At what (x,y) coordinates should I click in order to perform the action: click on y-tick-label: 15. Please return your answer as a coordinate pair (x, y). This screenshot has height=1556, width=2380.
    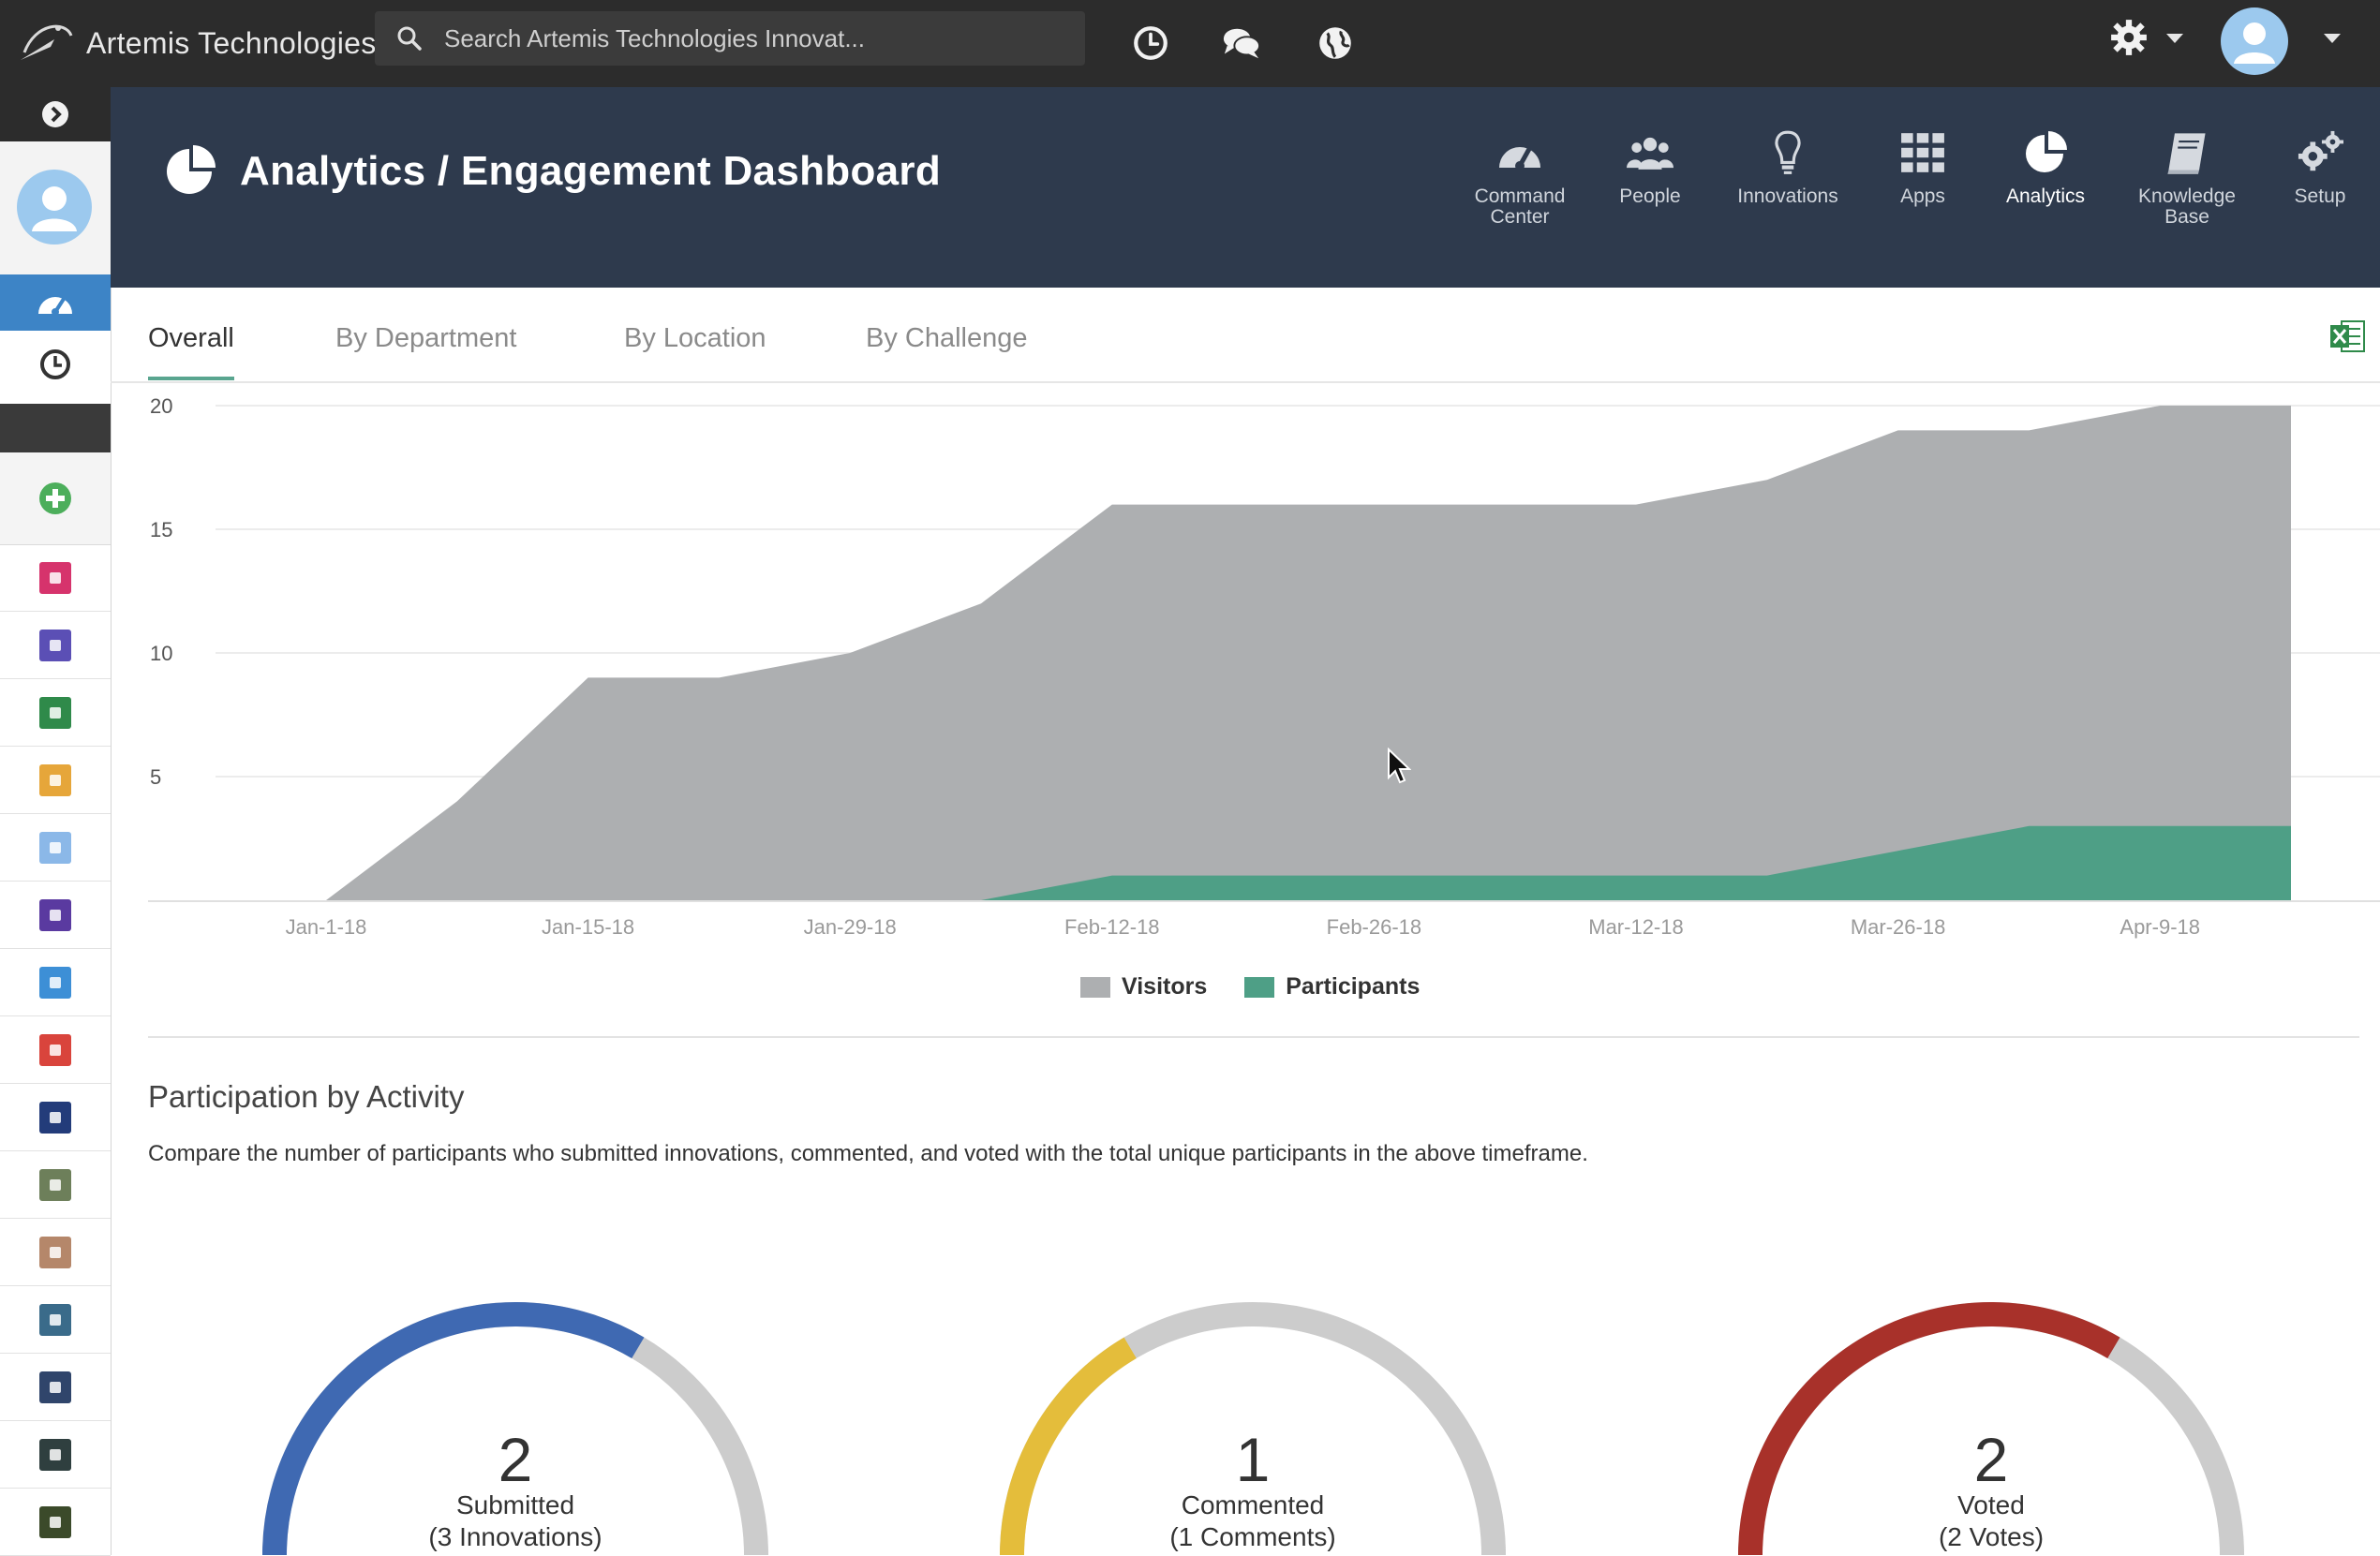
    Looking at the image, I should click on (161, 530).